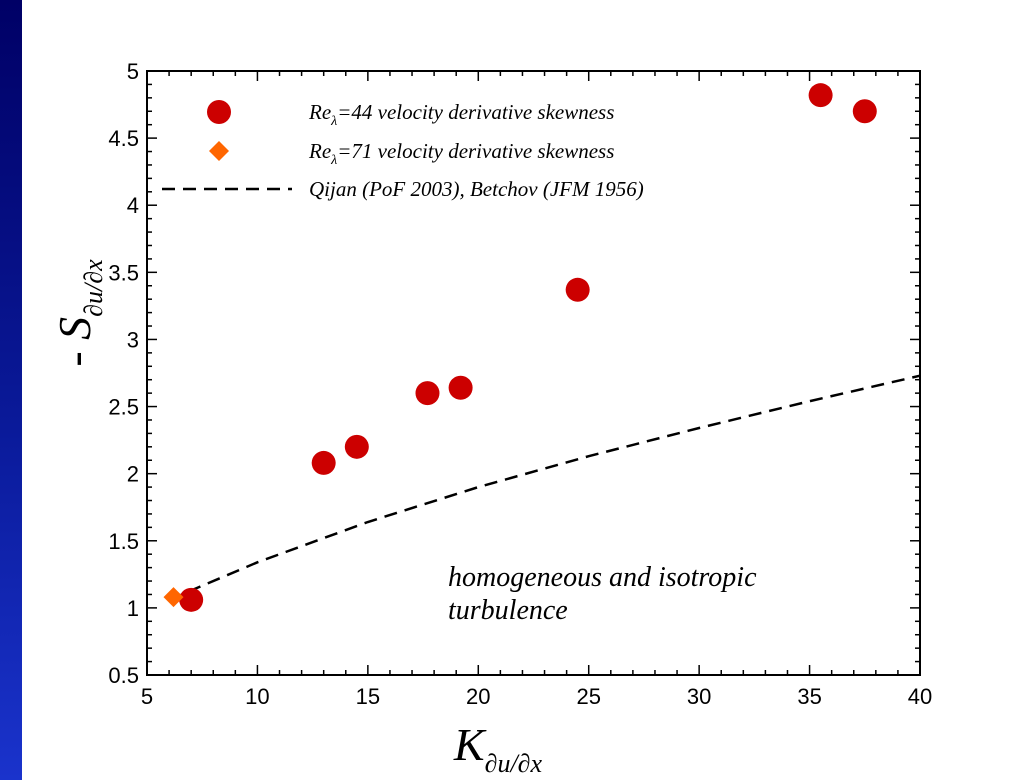 Image resolution: width=1025 pixels, height=780 pixels. I want to click on annotation-line-1: turbulence, so click(508, 610).